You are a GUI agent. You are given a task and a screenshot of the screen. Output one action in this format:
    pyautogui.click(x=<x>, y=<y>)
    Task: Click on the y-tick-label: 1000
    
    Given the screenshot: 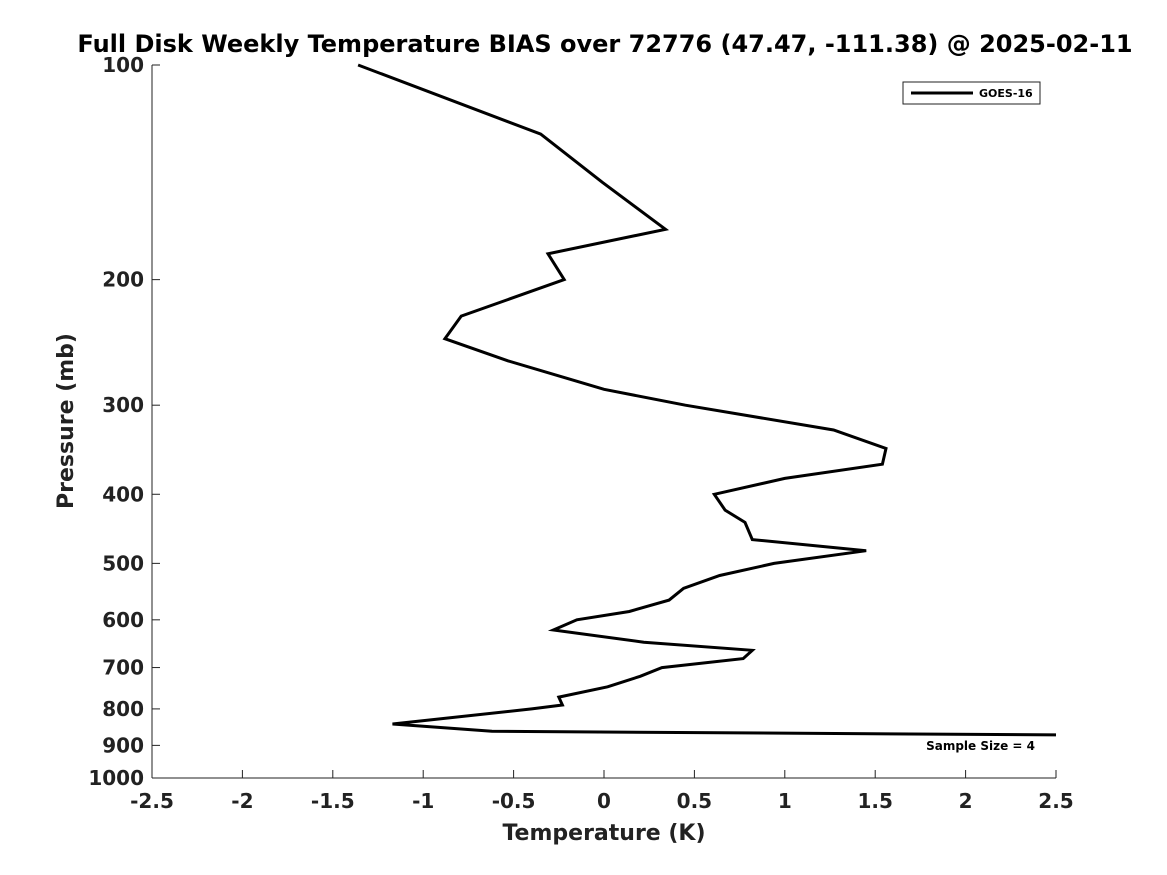 What is the action you would take?
    pyautogui.click(x=116, y=778)
    